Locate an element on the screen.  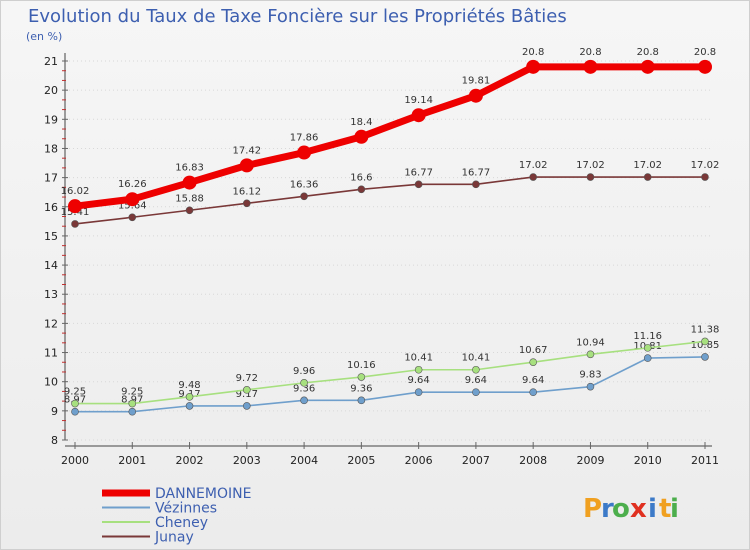
data-label: 16.6 is located at coordinates (361, 177).